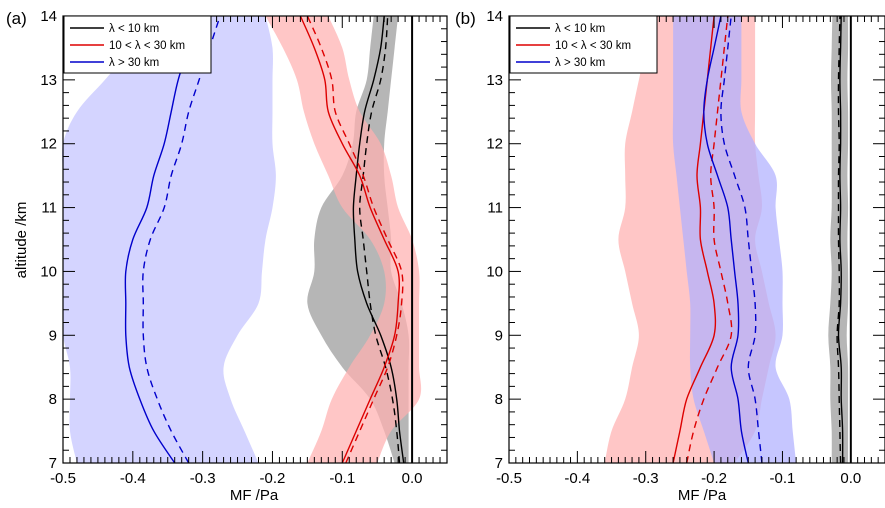 The image size is (885, 508). What do you see at coordinates (21, 240) in the screenshot?
I see `y-axis-title: altitude /km` at bounding box center [21, 240].